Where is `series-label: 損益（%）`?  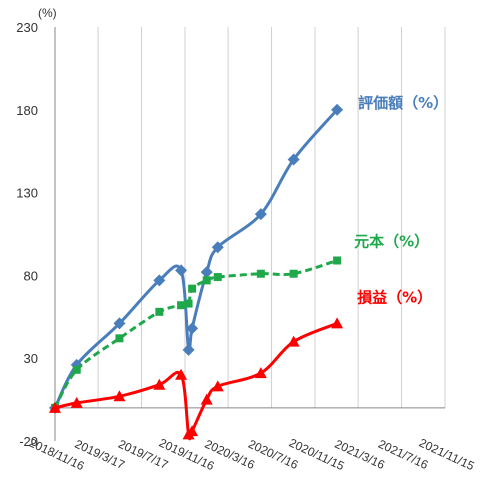 series-label: 損益（%） is located at coordinates (394, 297).